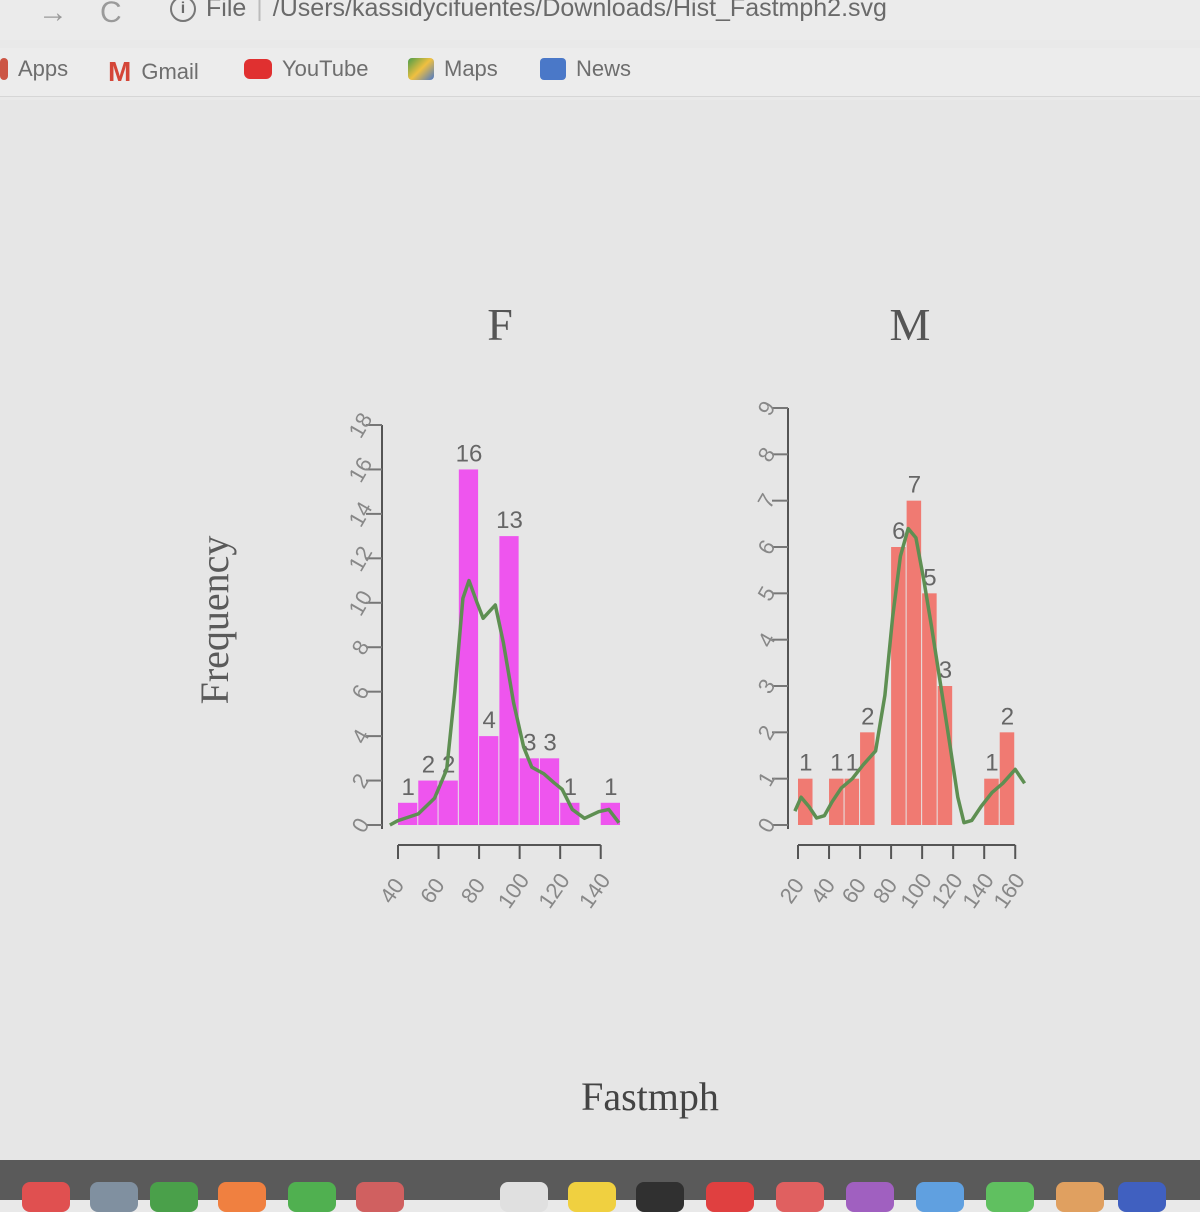  I want to click on dock, so click(600, 1186).